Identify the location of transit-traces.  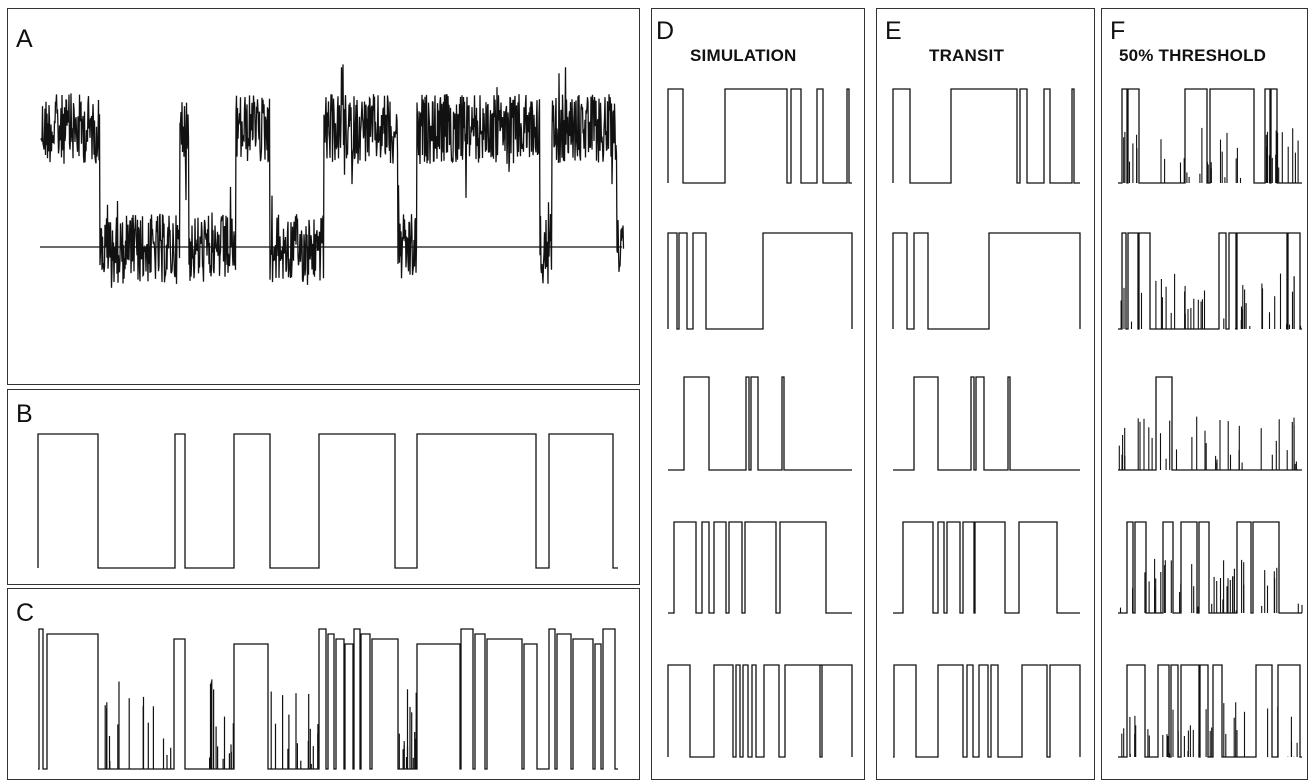
(986, 423).